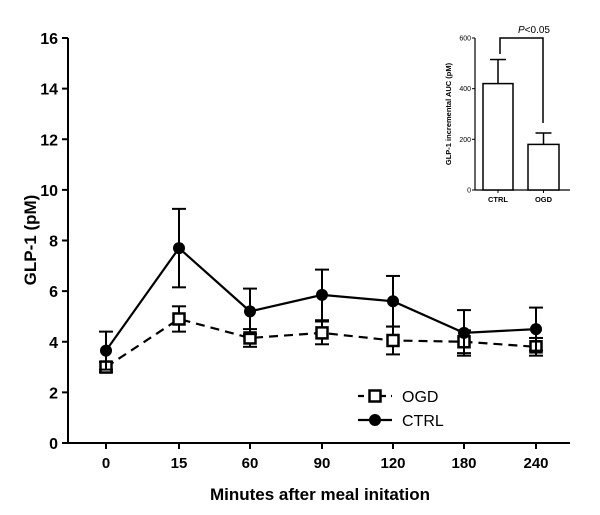 Image resolution: width=600 pixels, height=515 pixels. I want to click on y-tick-label: 16, so click(49, 39).